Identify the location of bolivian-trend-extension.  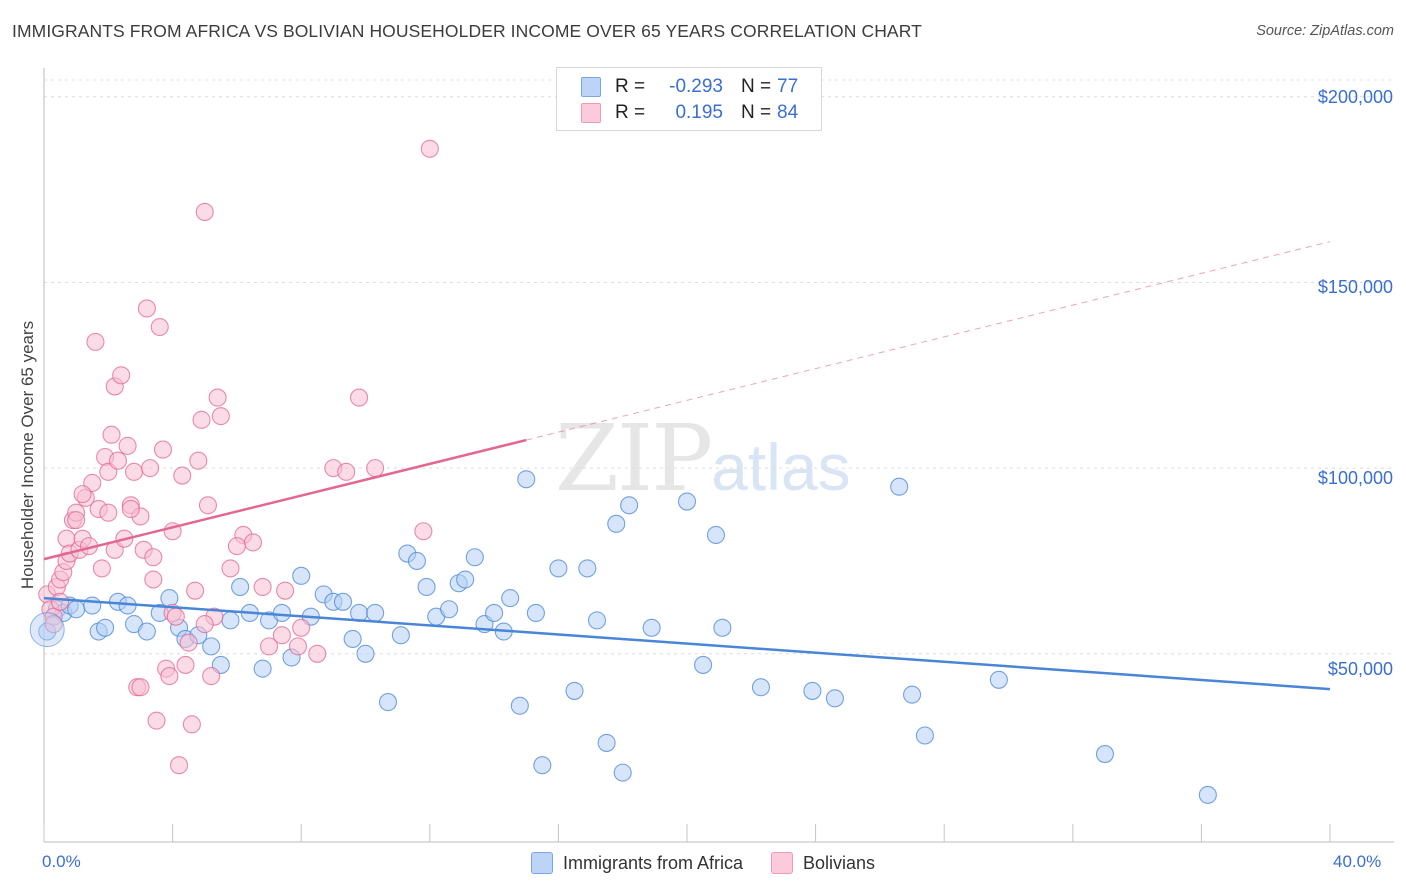
(928, 341).